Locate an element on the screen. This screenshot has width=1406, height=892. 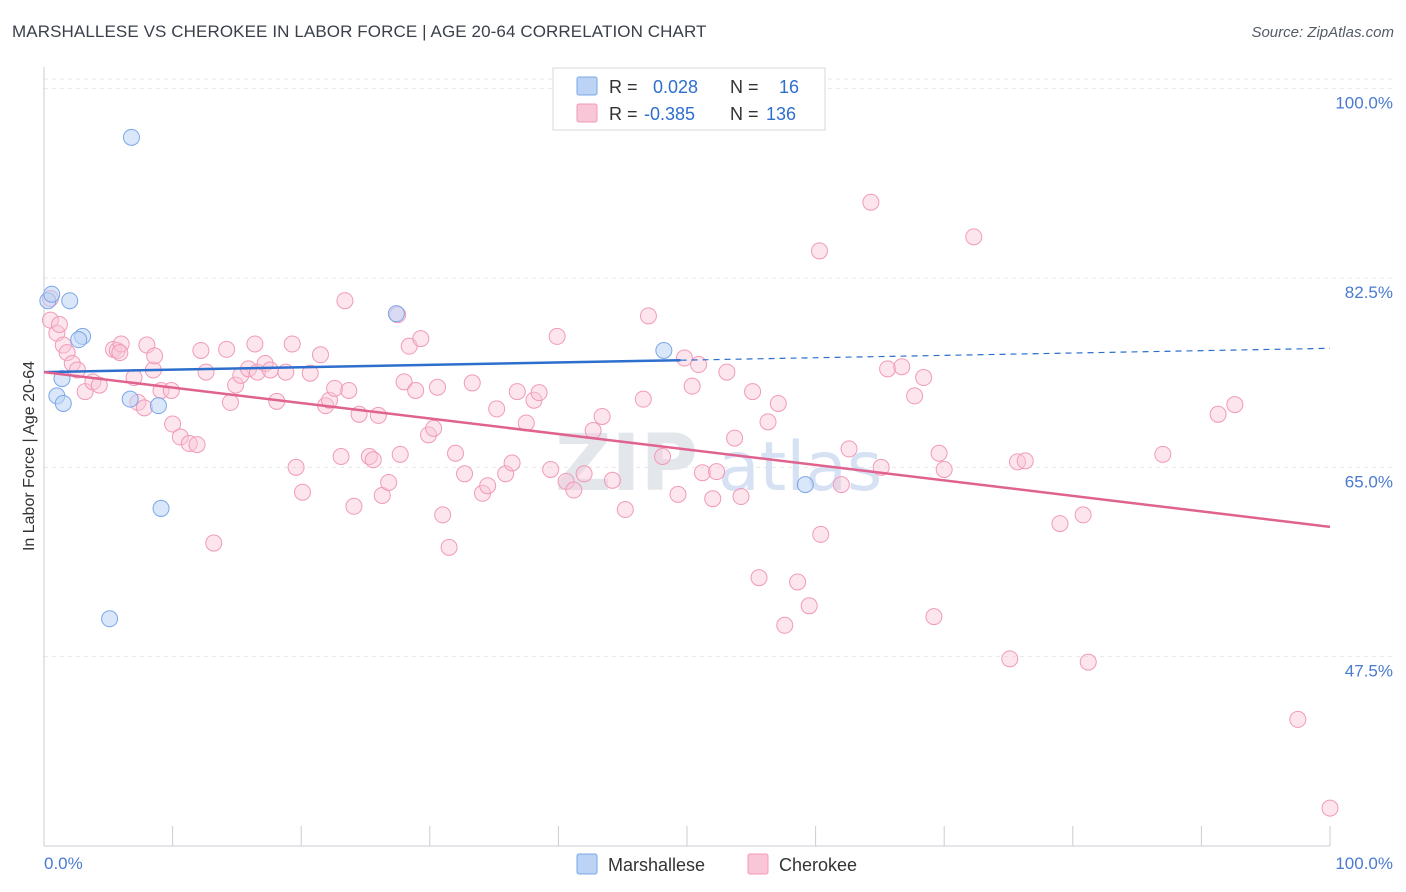
legend-n-label-1: N = is located at coordinates (744, 87).